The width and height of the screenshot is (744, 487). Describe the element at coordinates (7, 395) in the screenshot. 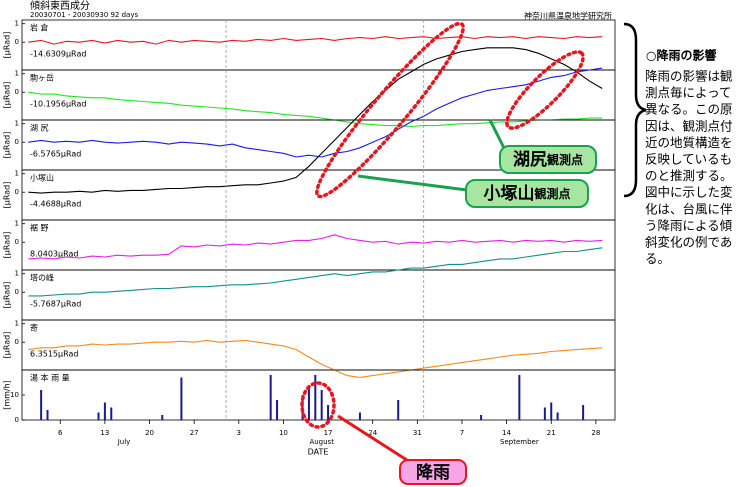

I see `y-axis-label: [mm/h]` at that location.